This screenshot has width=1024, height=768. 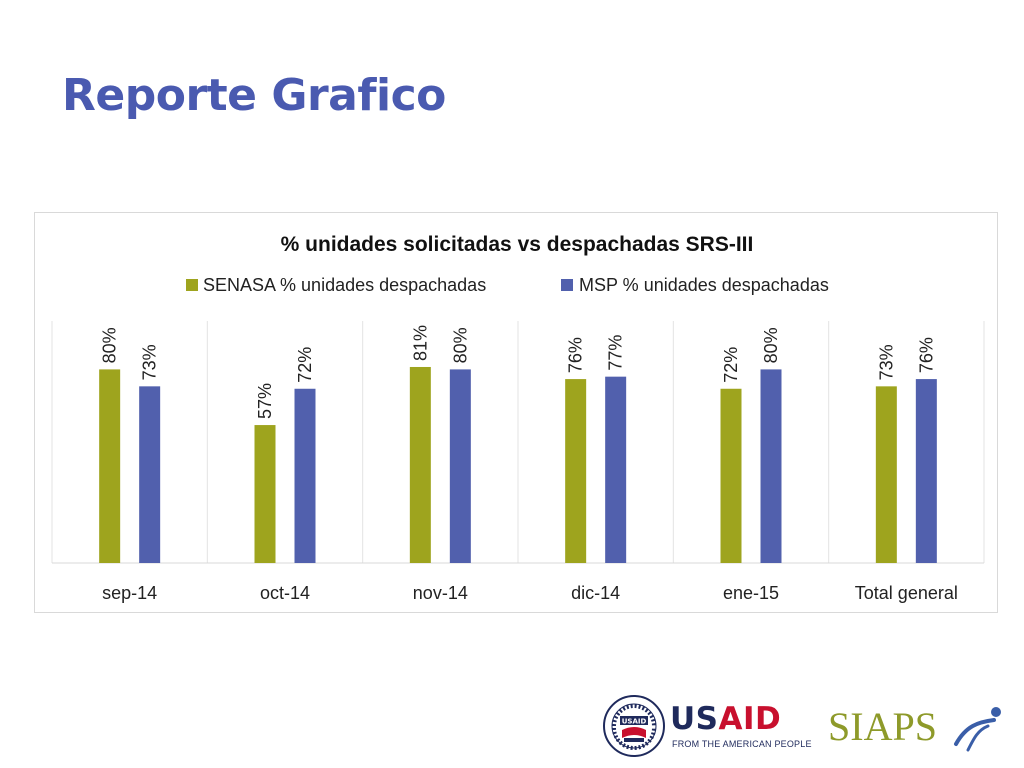 I want to click on usaid-wordmark-text: USAID, so click(x=726, y=719).